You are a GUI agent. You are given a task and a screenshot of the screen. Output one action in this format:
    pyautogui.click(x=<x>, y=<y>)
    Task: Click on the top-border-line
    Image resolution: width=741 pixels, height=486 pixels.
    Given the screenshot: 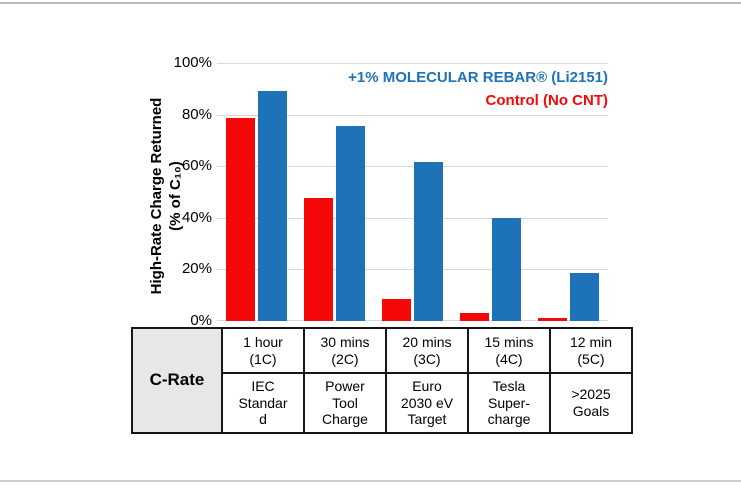 What is the action you would take?
    pyautogui.click(x=370, y=3)
    